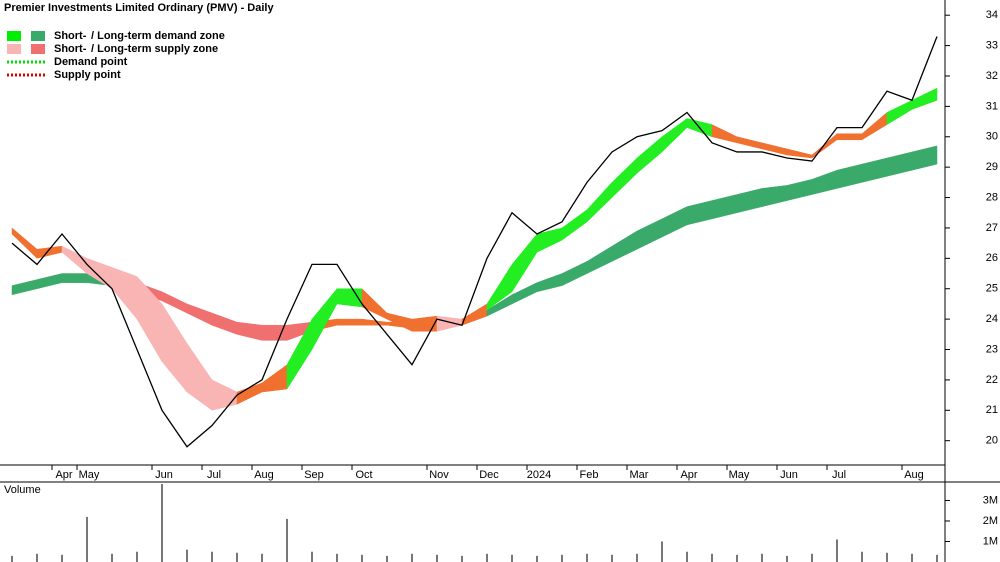 This screenshot has width=1000, height=562. Describe the element at coordinates (992, 380) in the screenshot. I see `y-tick-label: 22` at that location.